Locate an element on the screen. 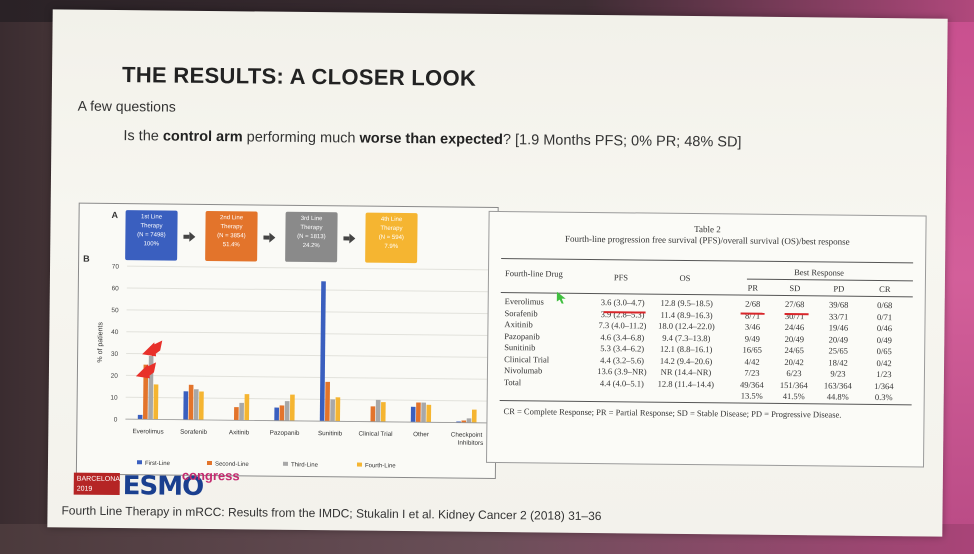 The height and width of the screenshot is (554, 974). table-cell-os: 14.2 (9.4–20.6) is located at coordinates (686, 360).